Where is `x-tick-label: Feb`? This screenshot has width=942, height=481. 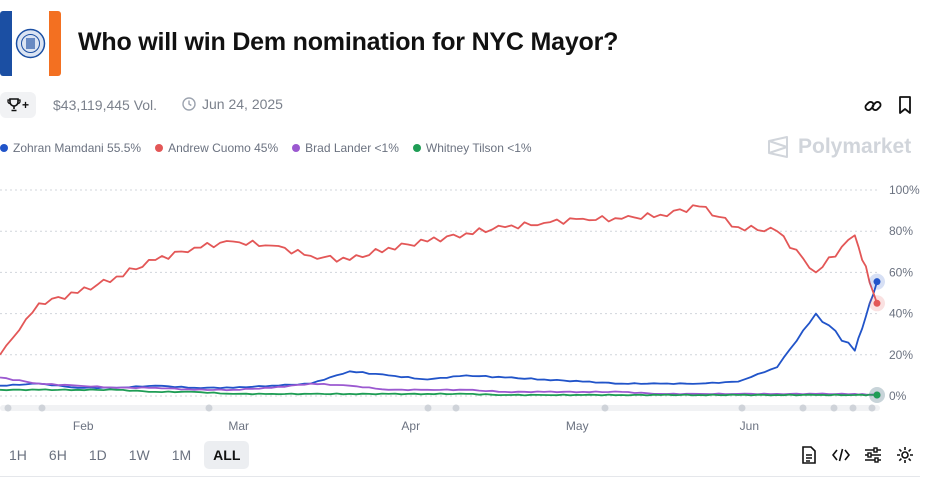
x-tick-label: Feb is located at coordinates (83, 426).